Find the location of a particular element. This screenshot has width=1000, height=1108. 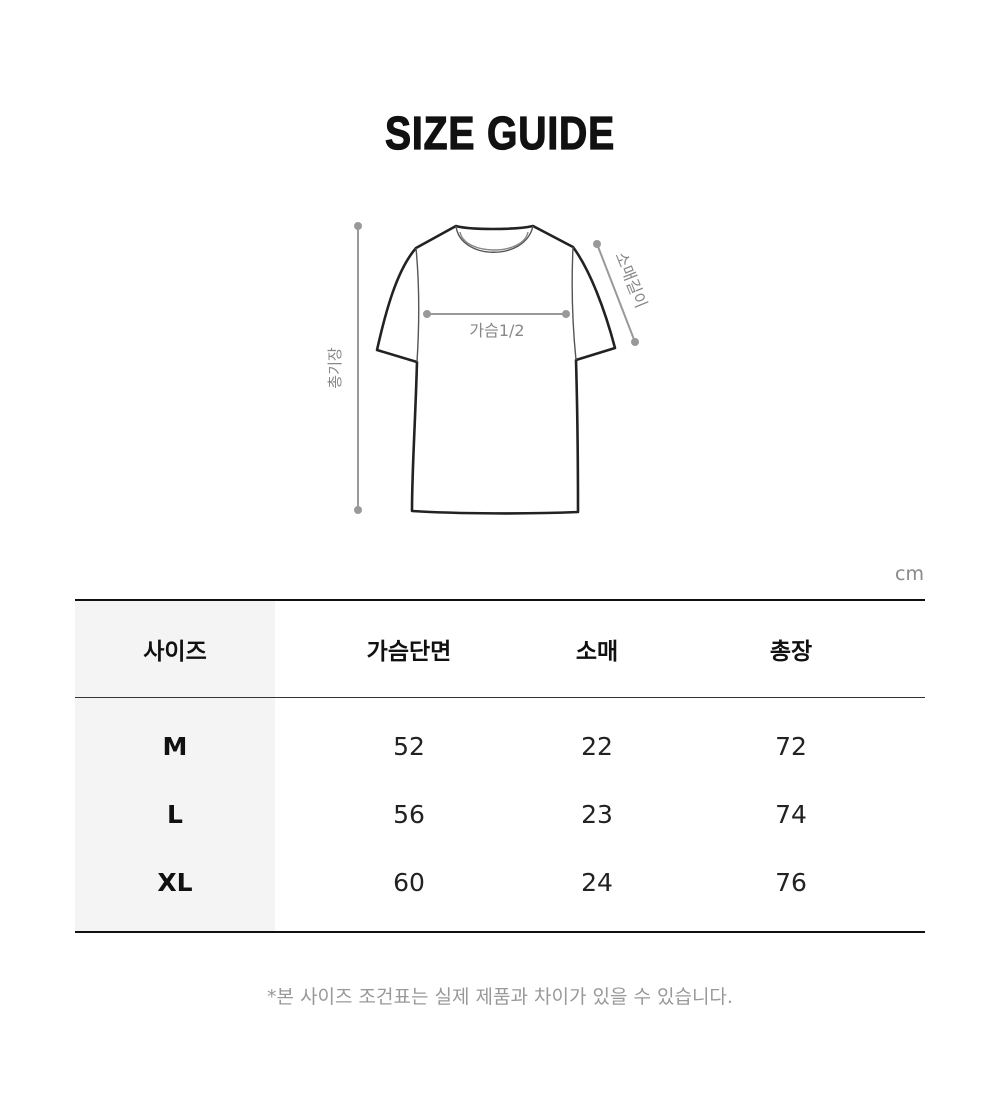

size-cell: L is located at coordinates (175, 814).